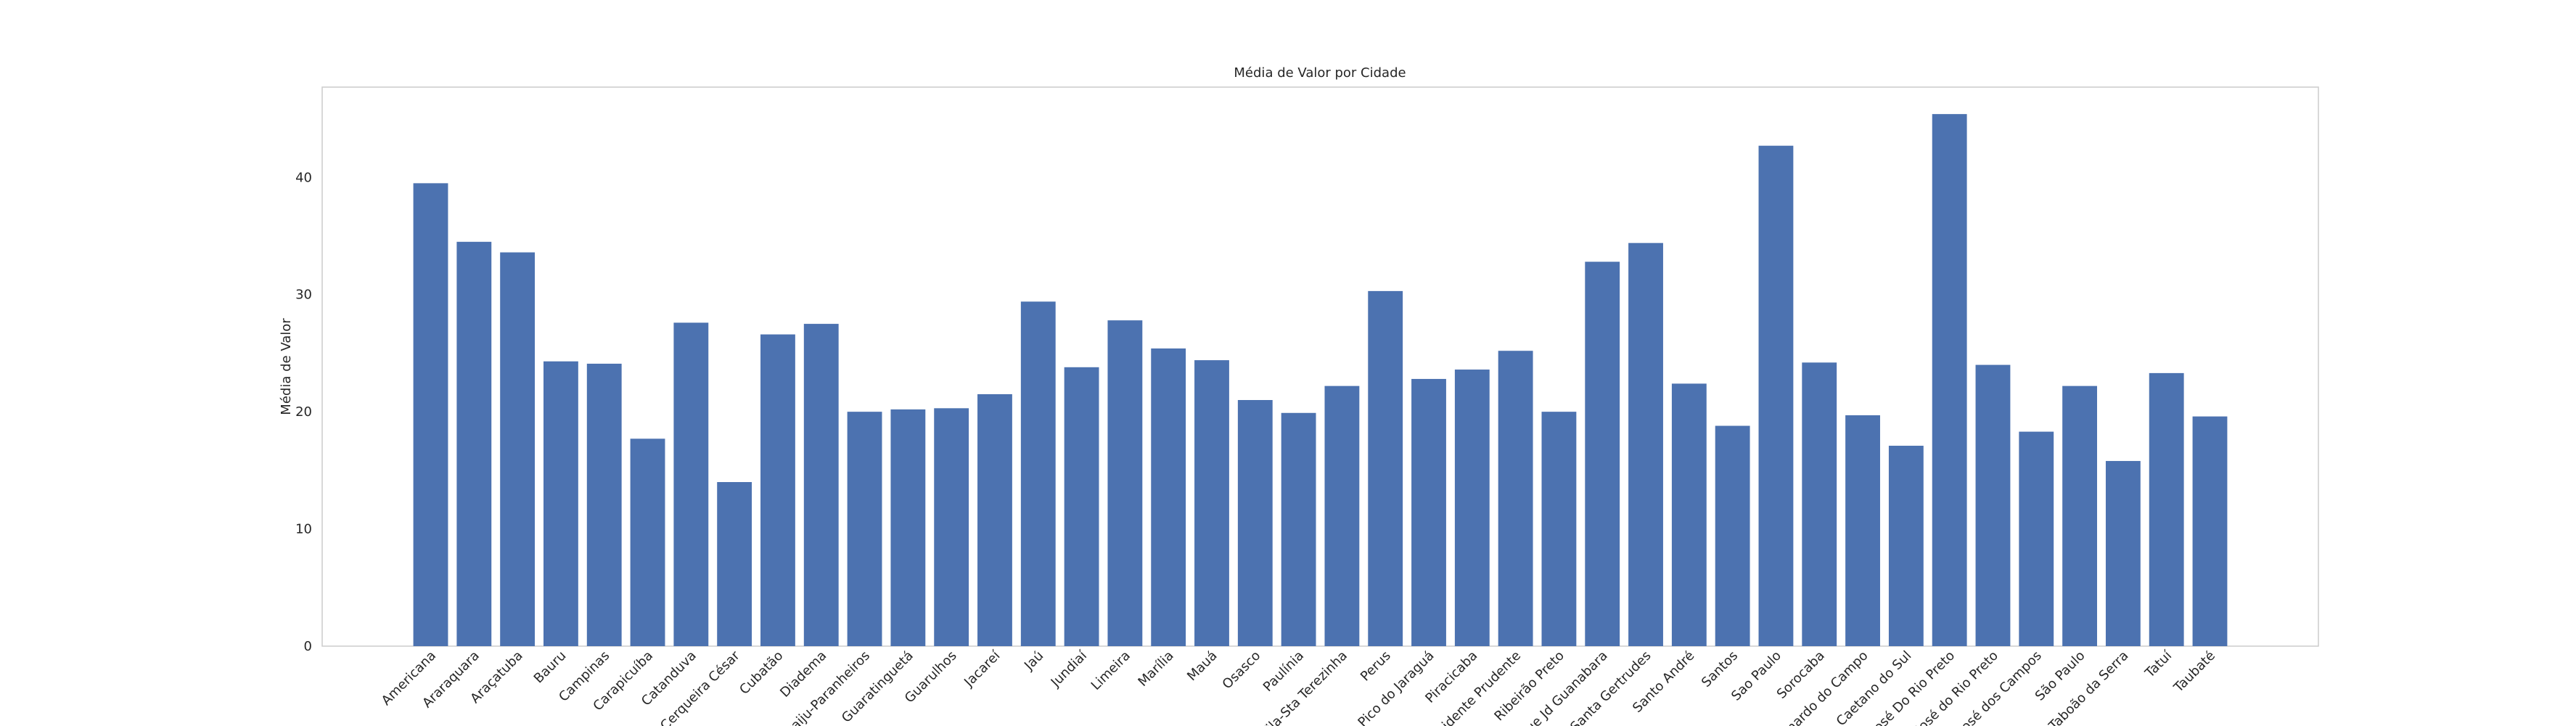 The height and width of the screenshot is (726, 2576). I want to click on x-tick-label: Perus, so click(1376, 666).